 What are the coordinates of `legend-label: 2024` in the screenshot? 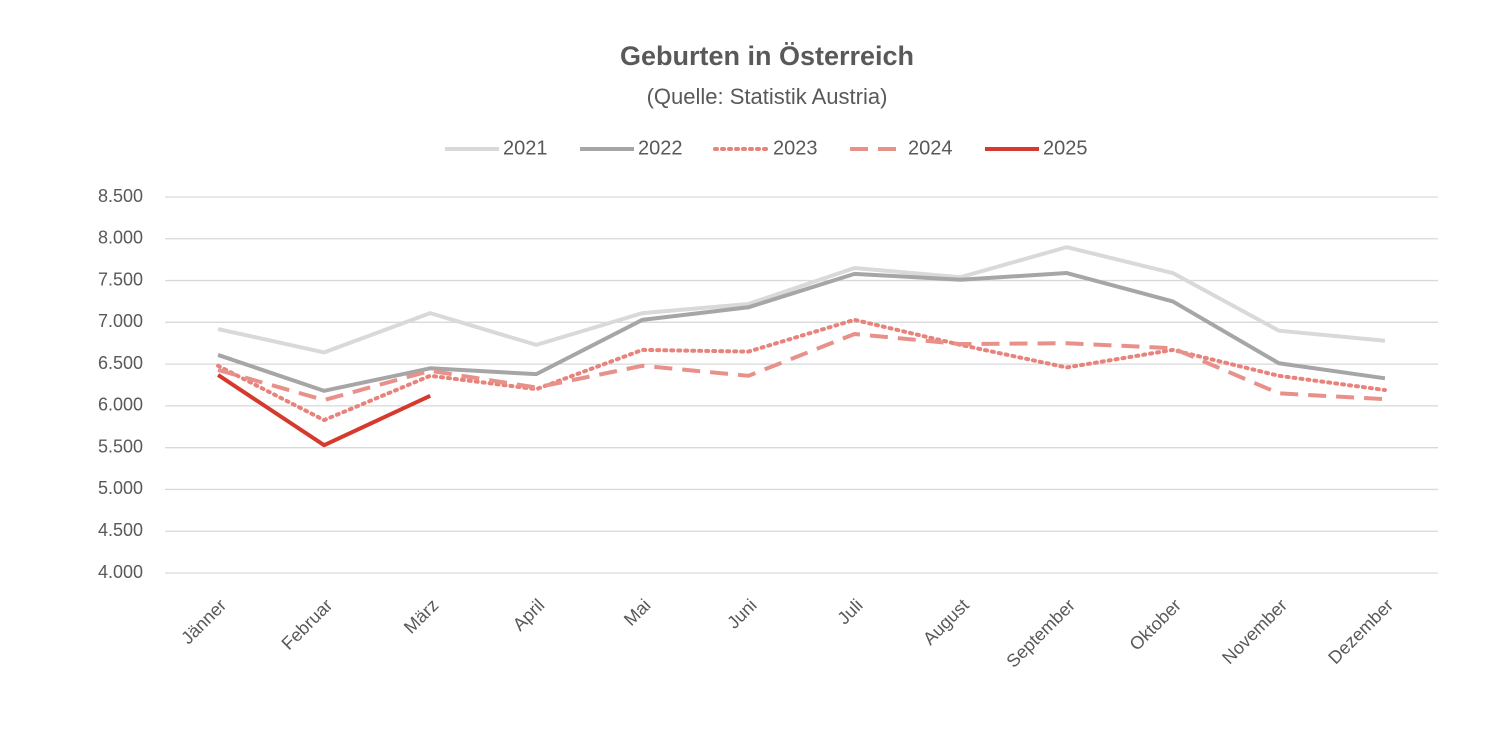 It's located at (930, 148).